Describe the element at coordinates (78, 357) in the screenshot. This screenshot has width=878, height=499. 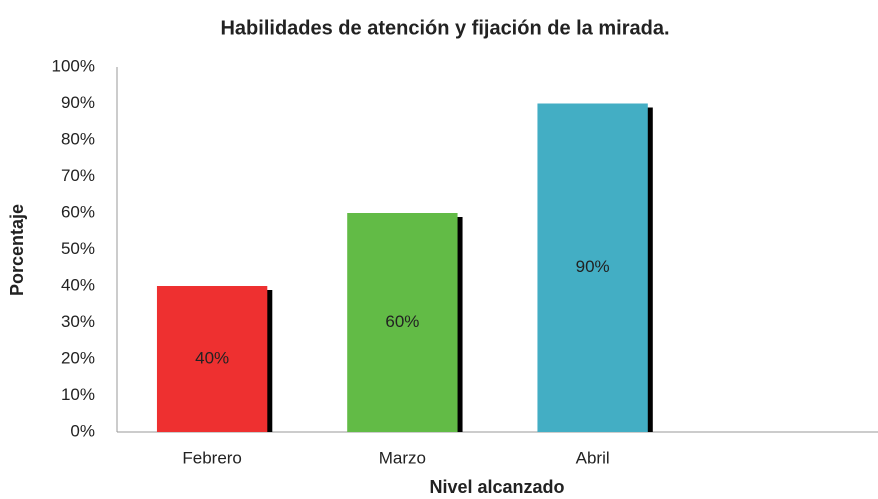
I see `y-tick-label: 20%` at that location.